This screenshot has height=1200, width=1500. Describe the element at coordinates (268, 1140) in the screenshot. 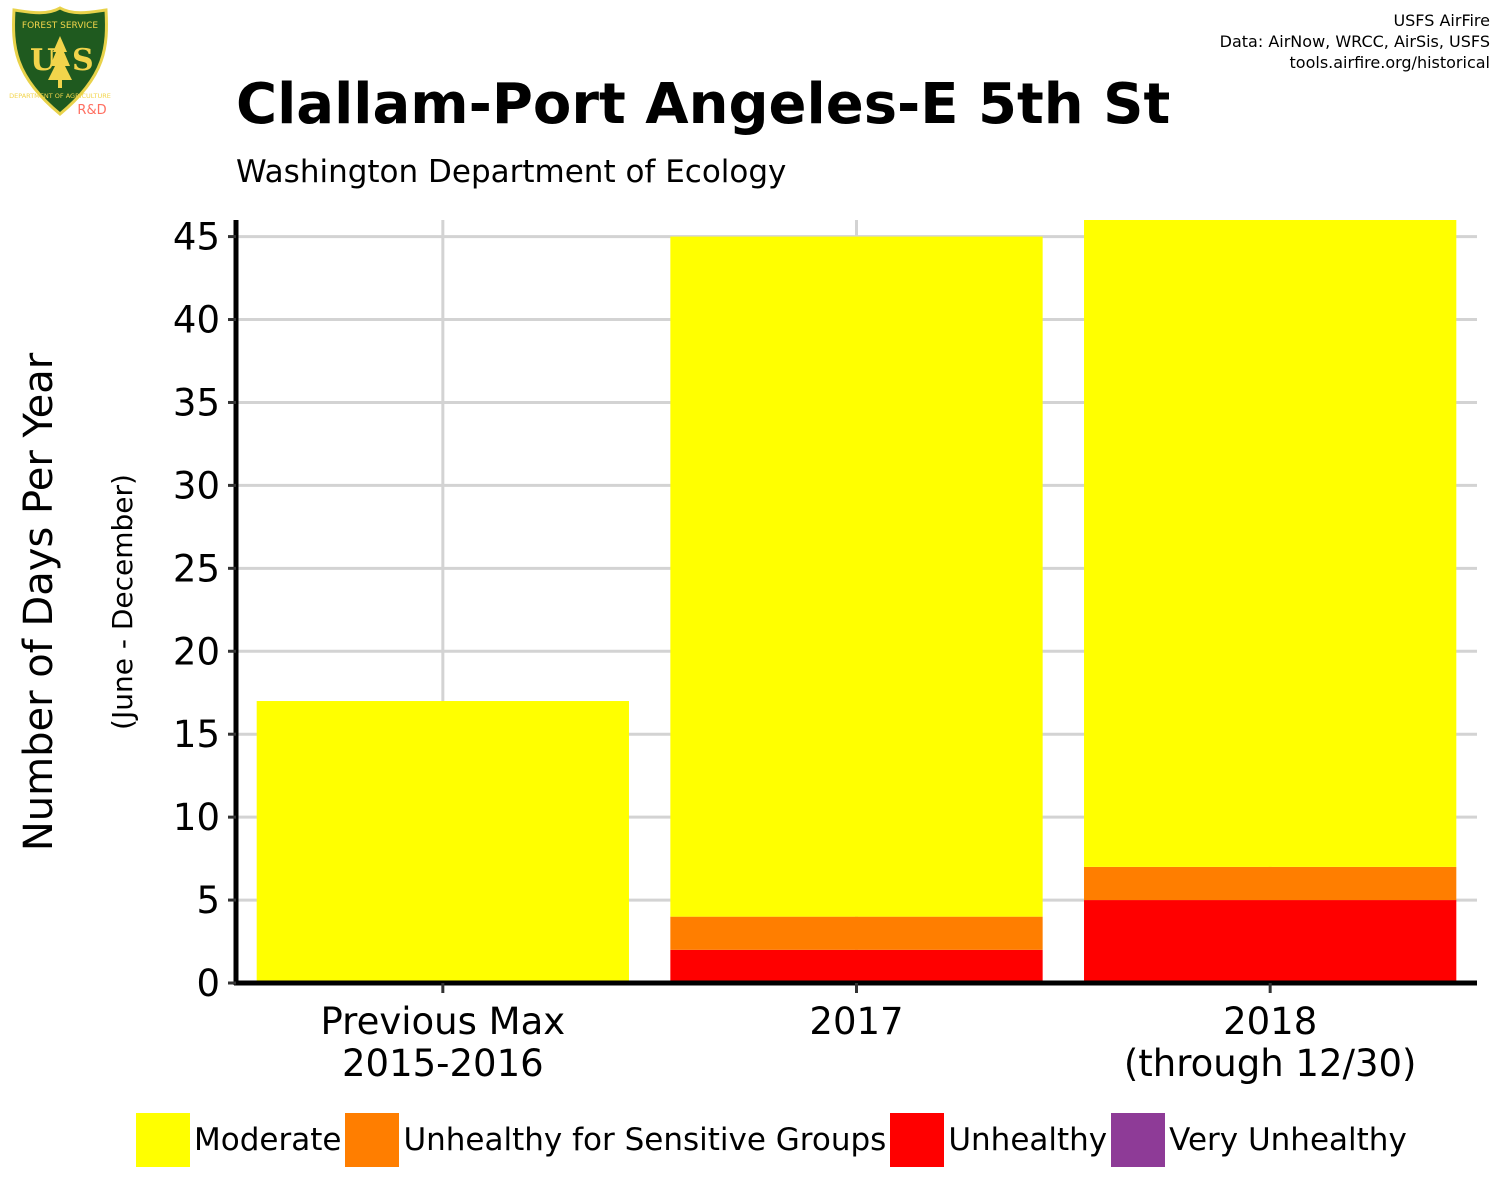

I see `legend-label: Moderate` at that location.